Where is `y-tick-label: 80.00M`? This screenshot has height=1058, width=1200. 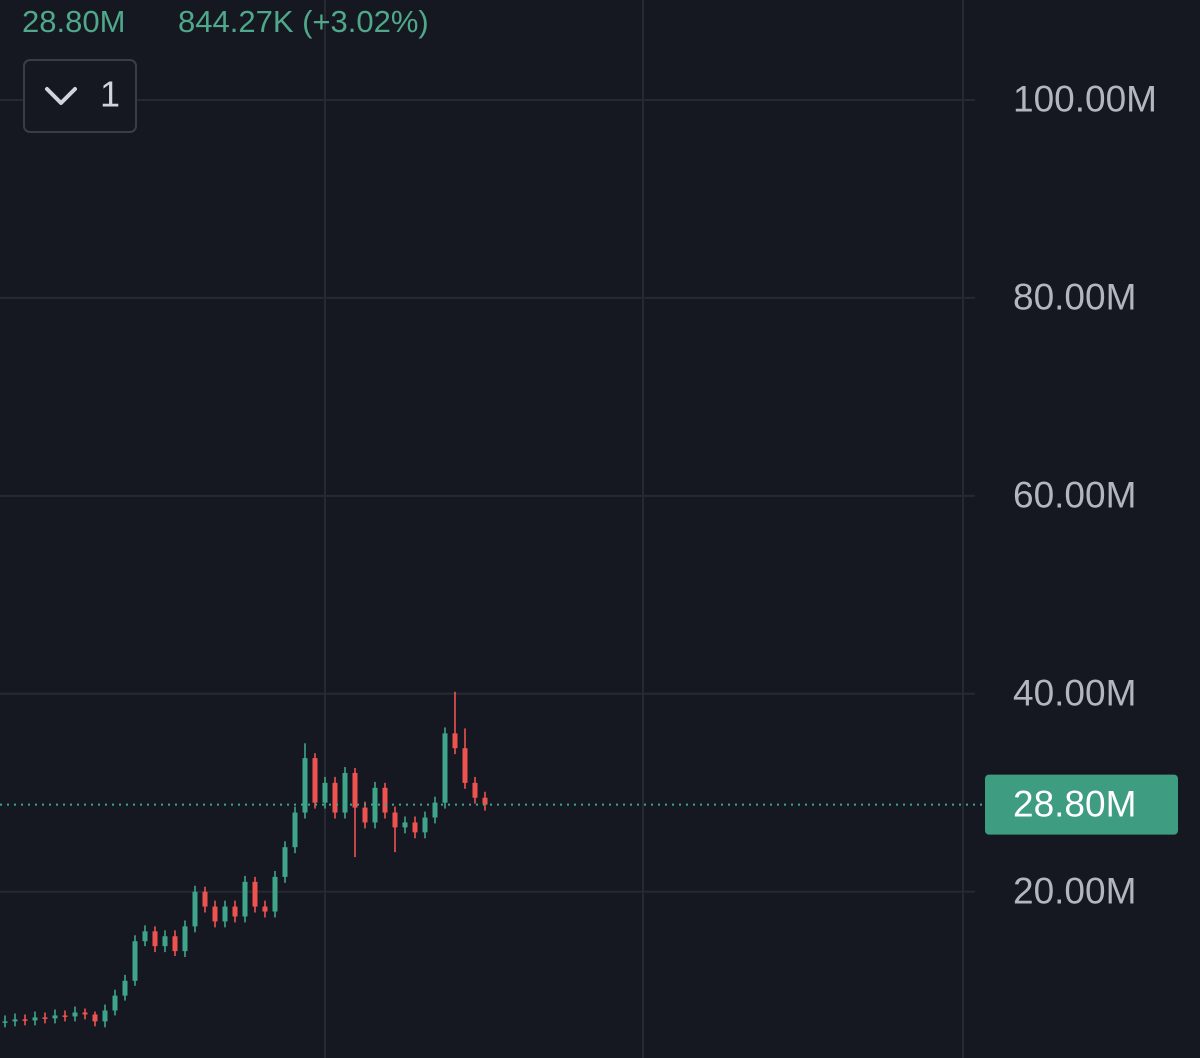 y-tick-label: 80.00M is located at coordinates (1074, 297).